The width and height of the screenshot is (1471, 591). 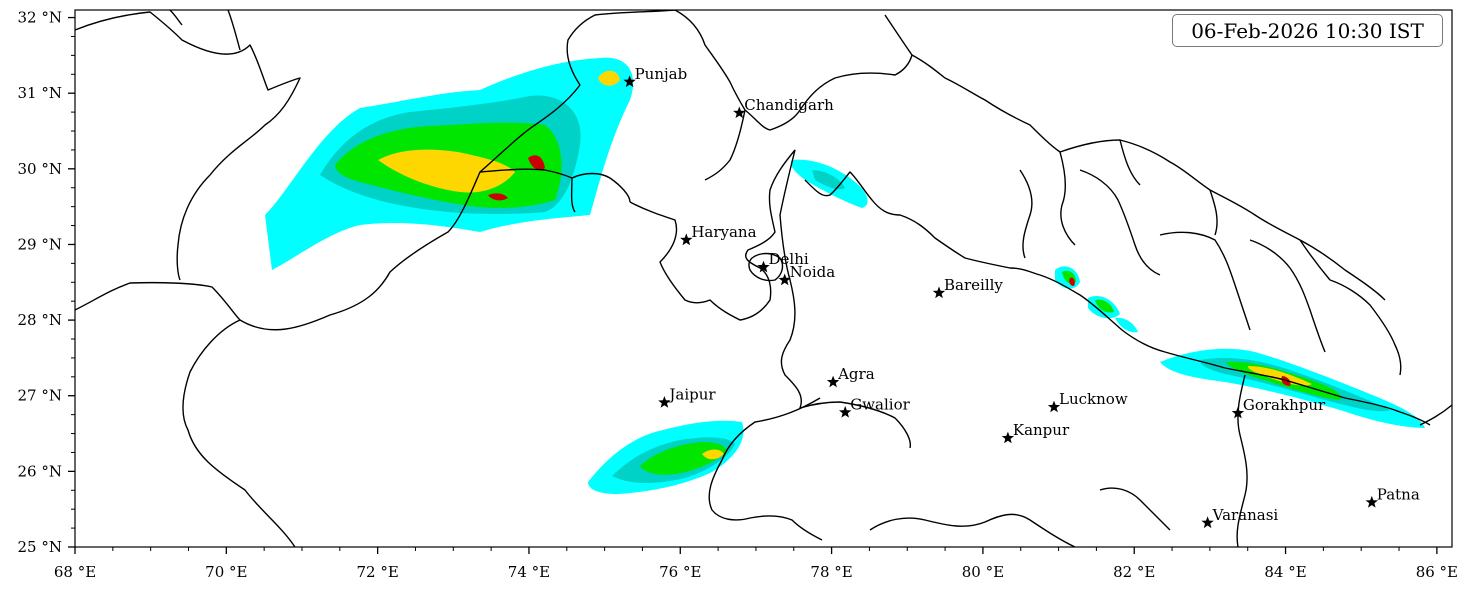 I want to click on city-label: Chandigarh, so click(x=789, y=105).